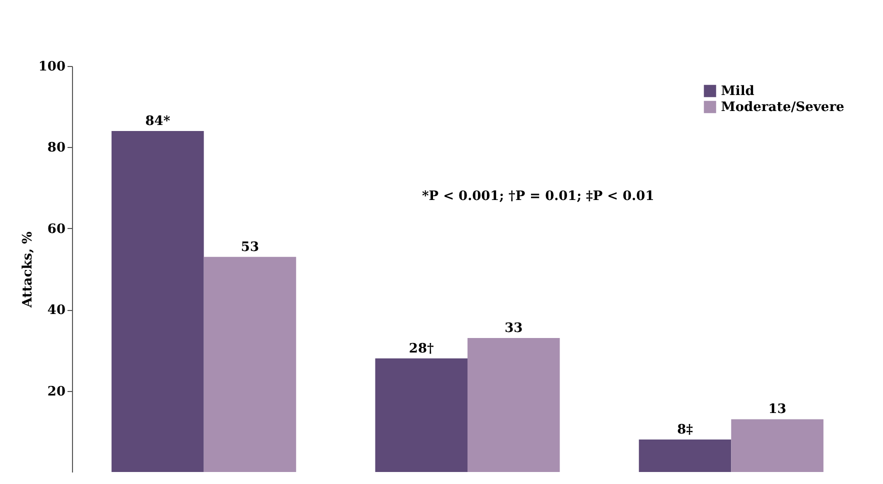 This screenshot has width=883, height=484. I want to click on data-label: 28†, so click(421, 348).